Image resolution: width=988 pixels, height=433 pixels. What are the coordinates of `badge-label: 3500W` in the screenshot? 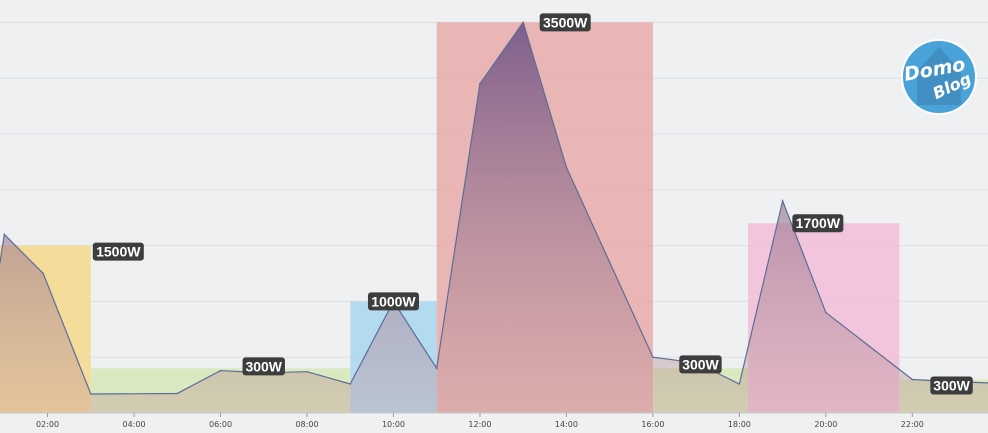 It's located at (565, 22).